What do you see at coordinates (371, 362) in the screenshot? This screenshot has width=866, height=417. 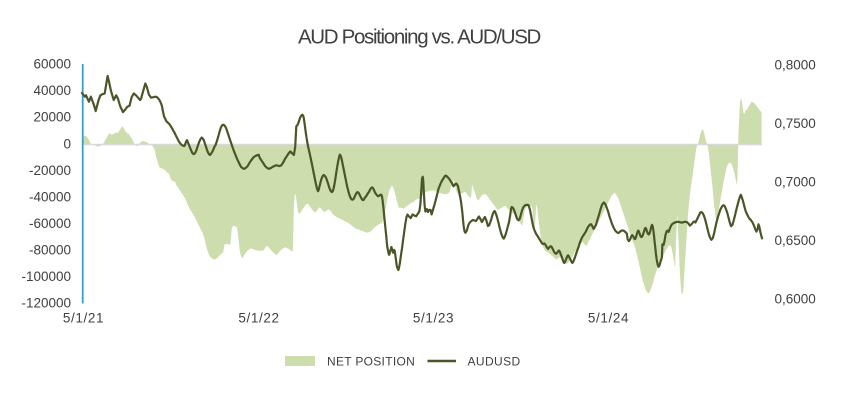 I see `svg-text: NET POSITION` at bounding box center [371, 362].